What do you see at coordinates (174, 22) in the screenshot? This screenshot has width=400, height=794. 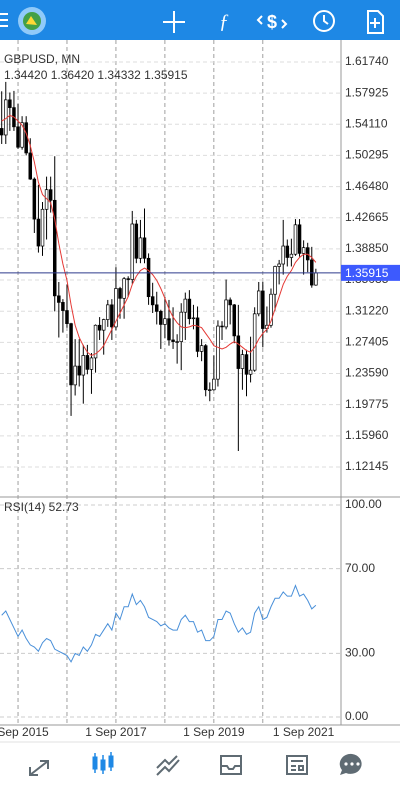 I see `crosshair-button` at bounding box center [174, 22].